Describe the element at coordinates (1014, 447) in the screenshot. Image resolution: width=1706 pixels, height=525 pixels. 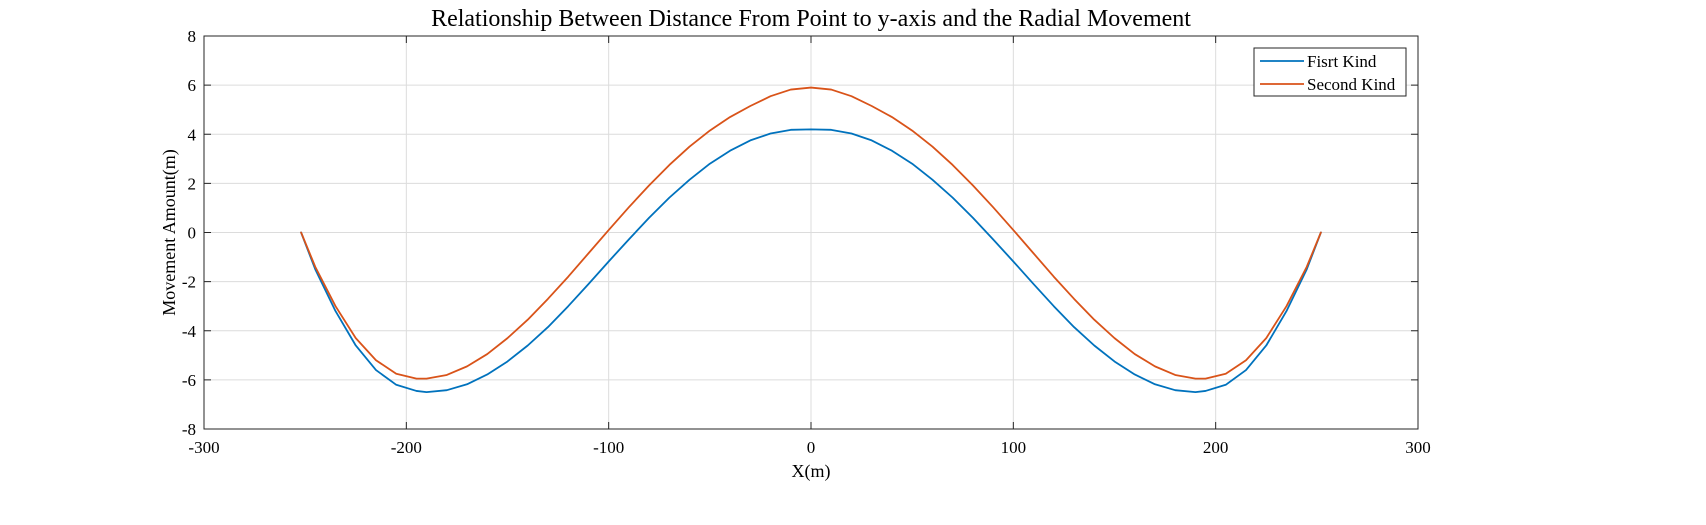
I see `x-tick-label: 100` at that location.